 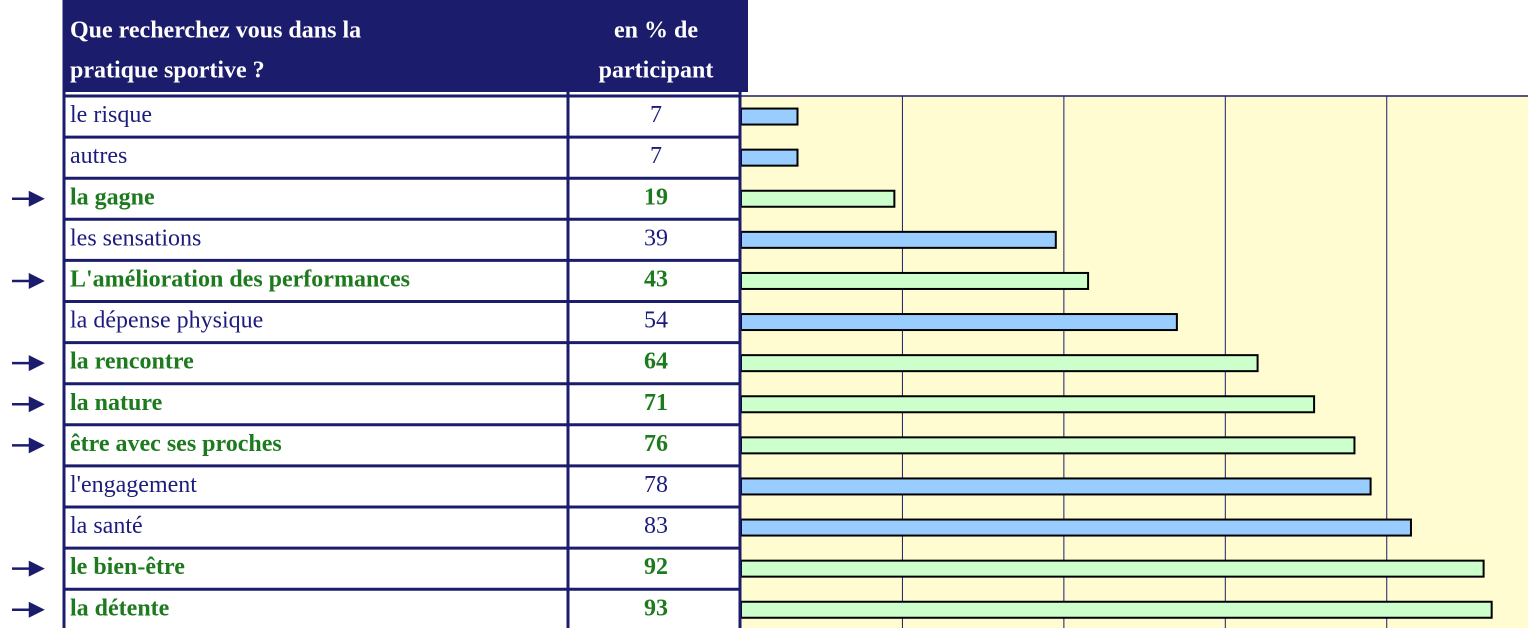 What do you see at coordinates (133, 485) in the screenshot?
I see `category-label: l'engagement` at bounding box center [133, 485].